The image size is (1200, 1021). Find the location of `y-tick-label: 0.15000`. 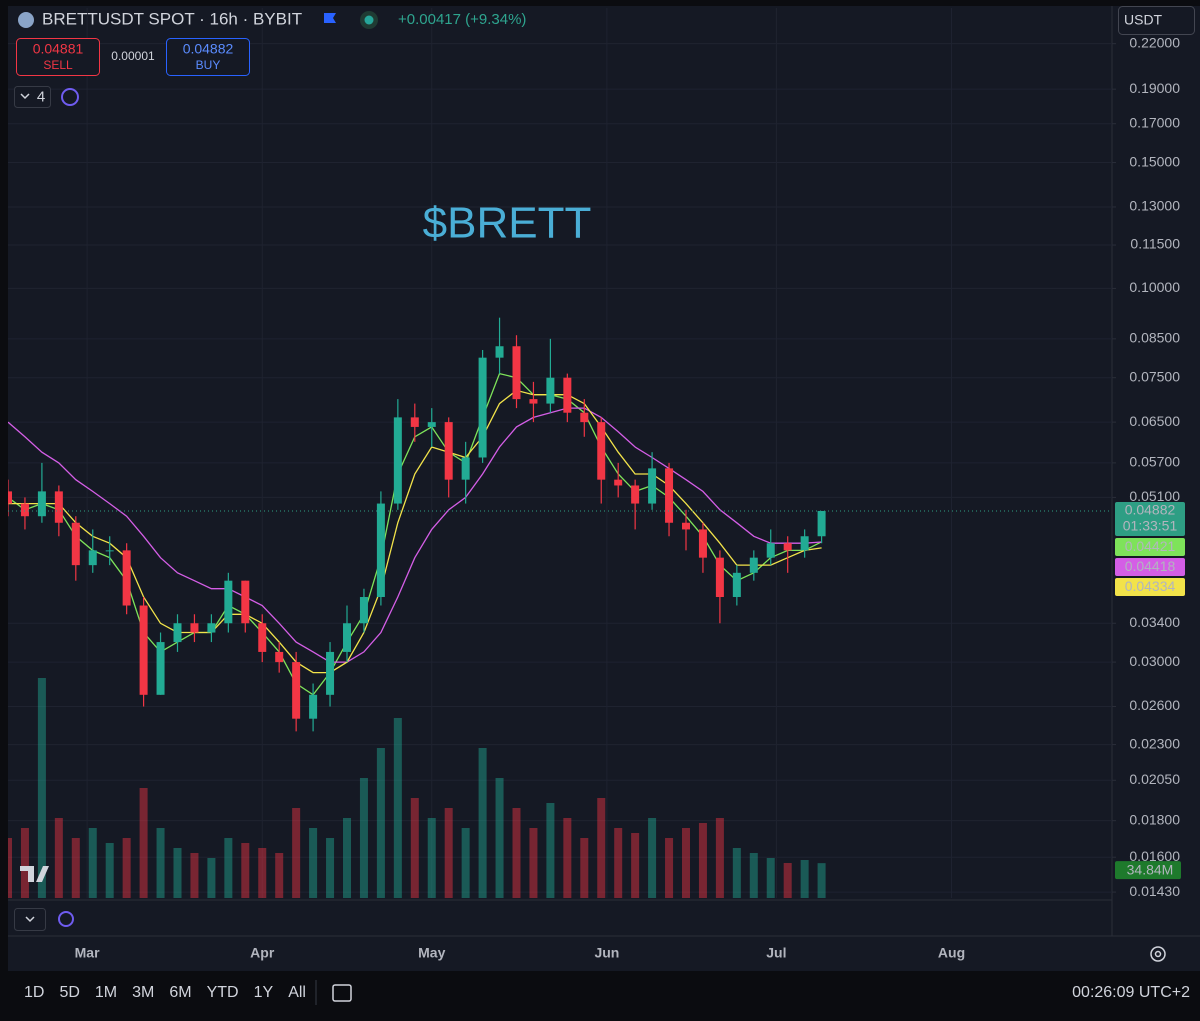

y-tick-label: 0.15000 is located at coordinates (1154, 161).